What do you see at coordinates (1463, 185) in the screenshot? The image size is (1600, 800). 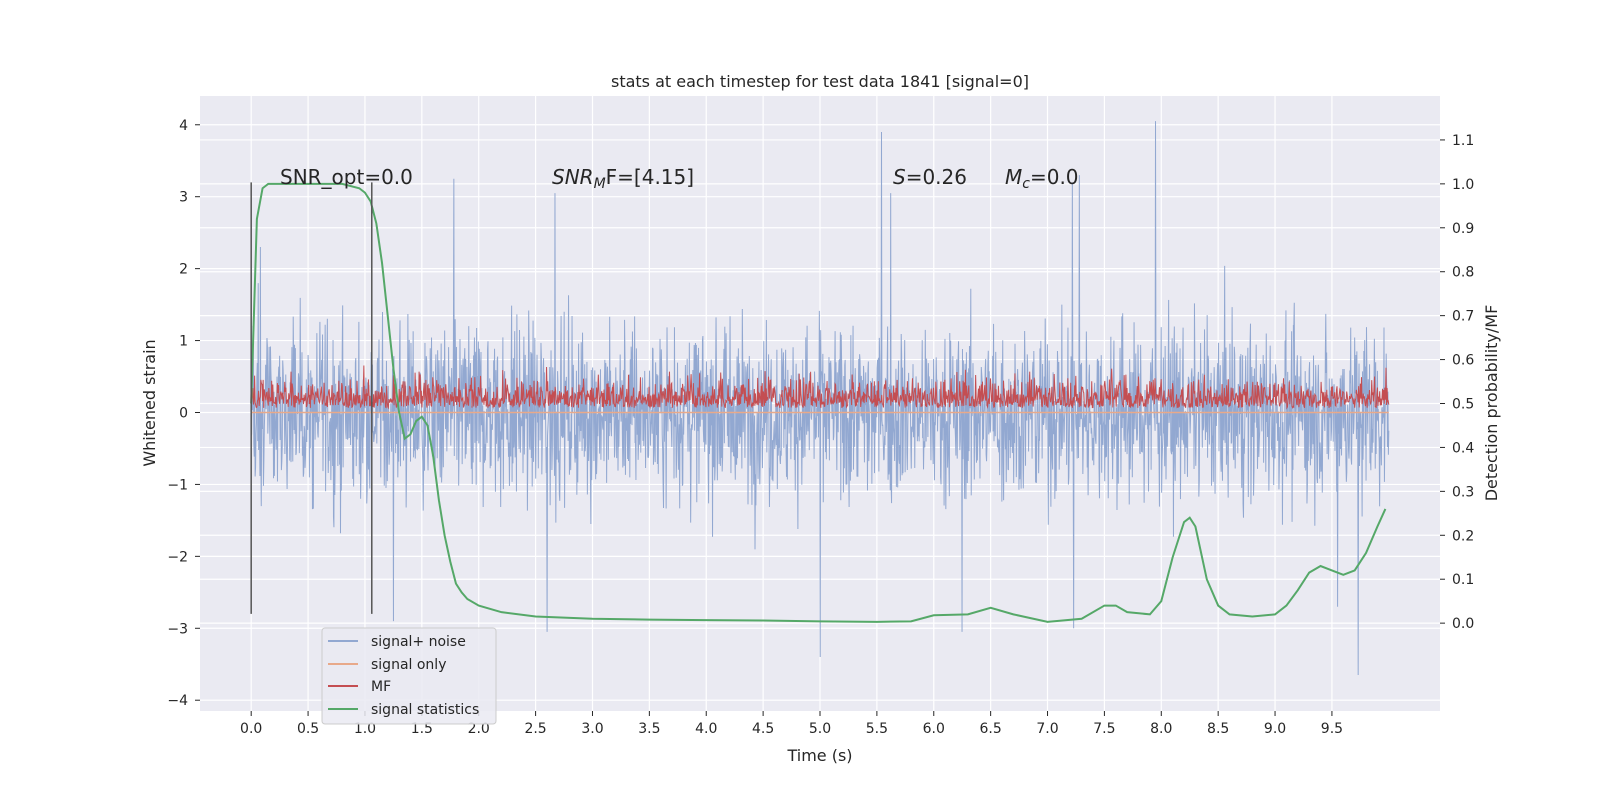 I see `y-right-tick-label: 1.0` at bounding box center [1463, 185].